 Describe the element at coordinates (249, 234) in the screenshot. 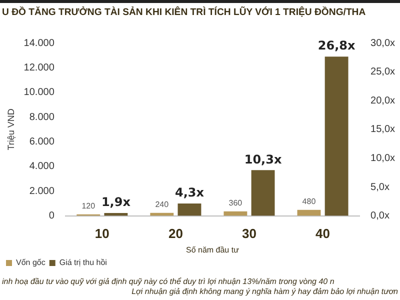

I see `x-tick-label: 30` at that location.